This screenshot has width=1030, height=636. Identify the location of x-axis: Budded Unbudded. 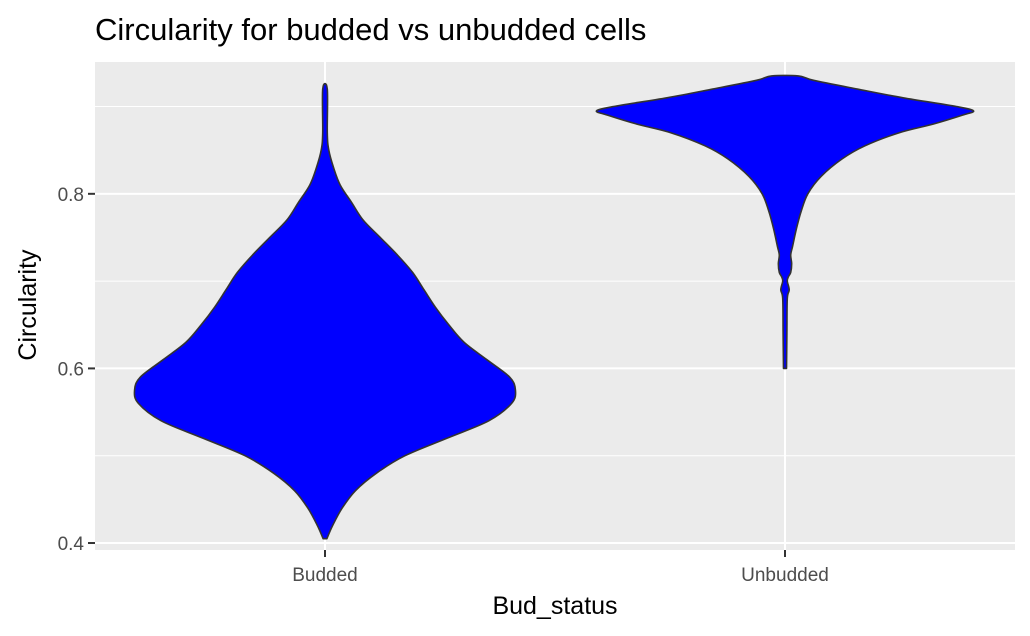
(560, 568).